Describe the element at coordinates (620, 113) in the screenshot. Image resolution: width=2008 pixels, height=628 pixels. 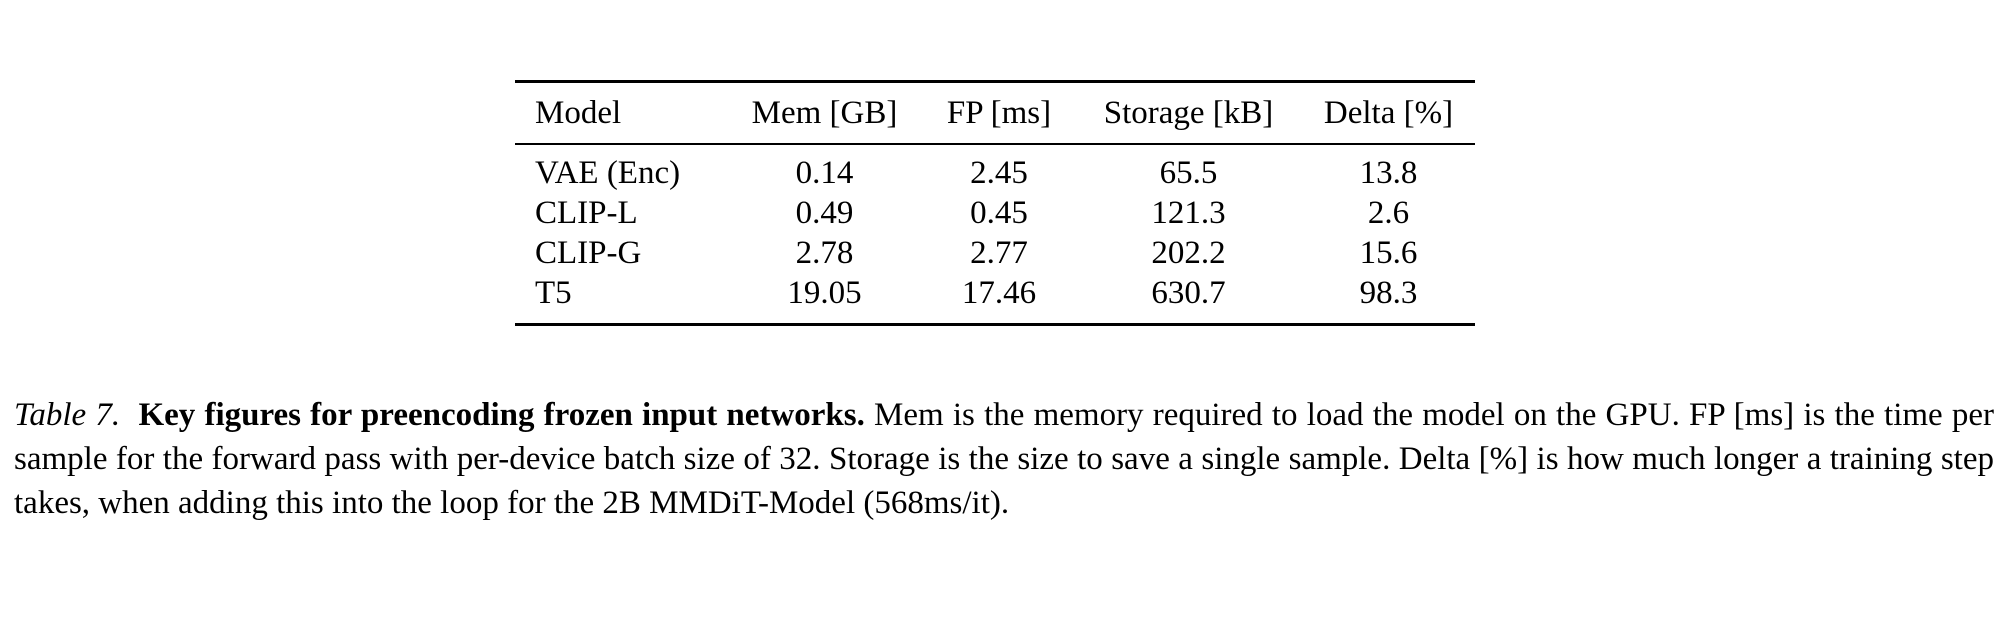
I see `header-model: Model` at that location.